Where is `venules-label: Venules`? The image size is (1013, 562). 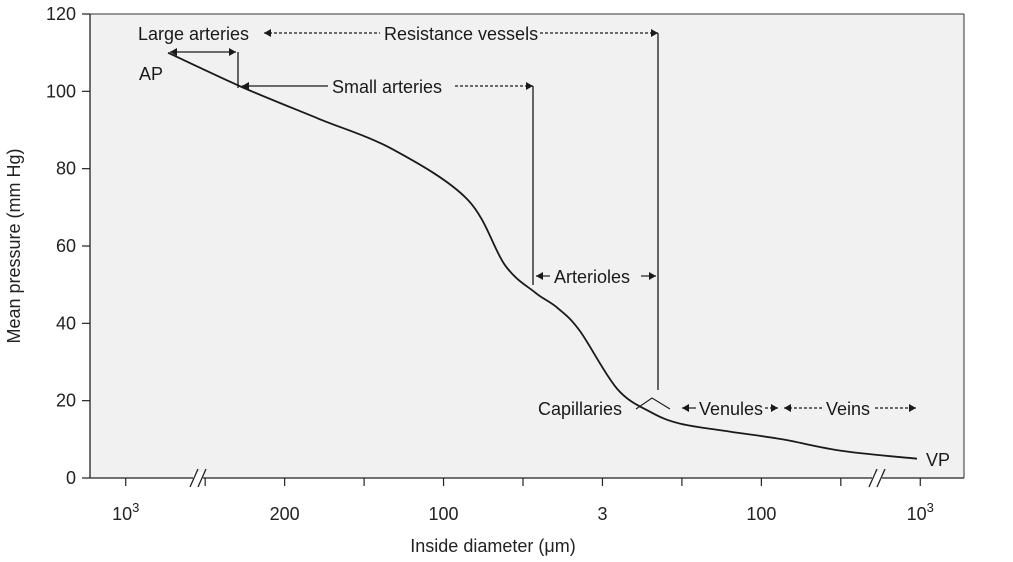
venules-label: Venules is located at coordinates (731, 409).